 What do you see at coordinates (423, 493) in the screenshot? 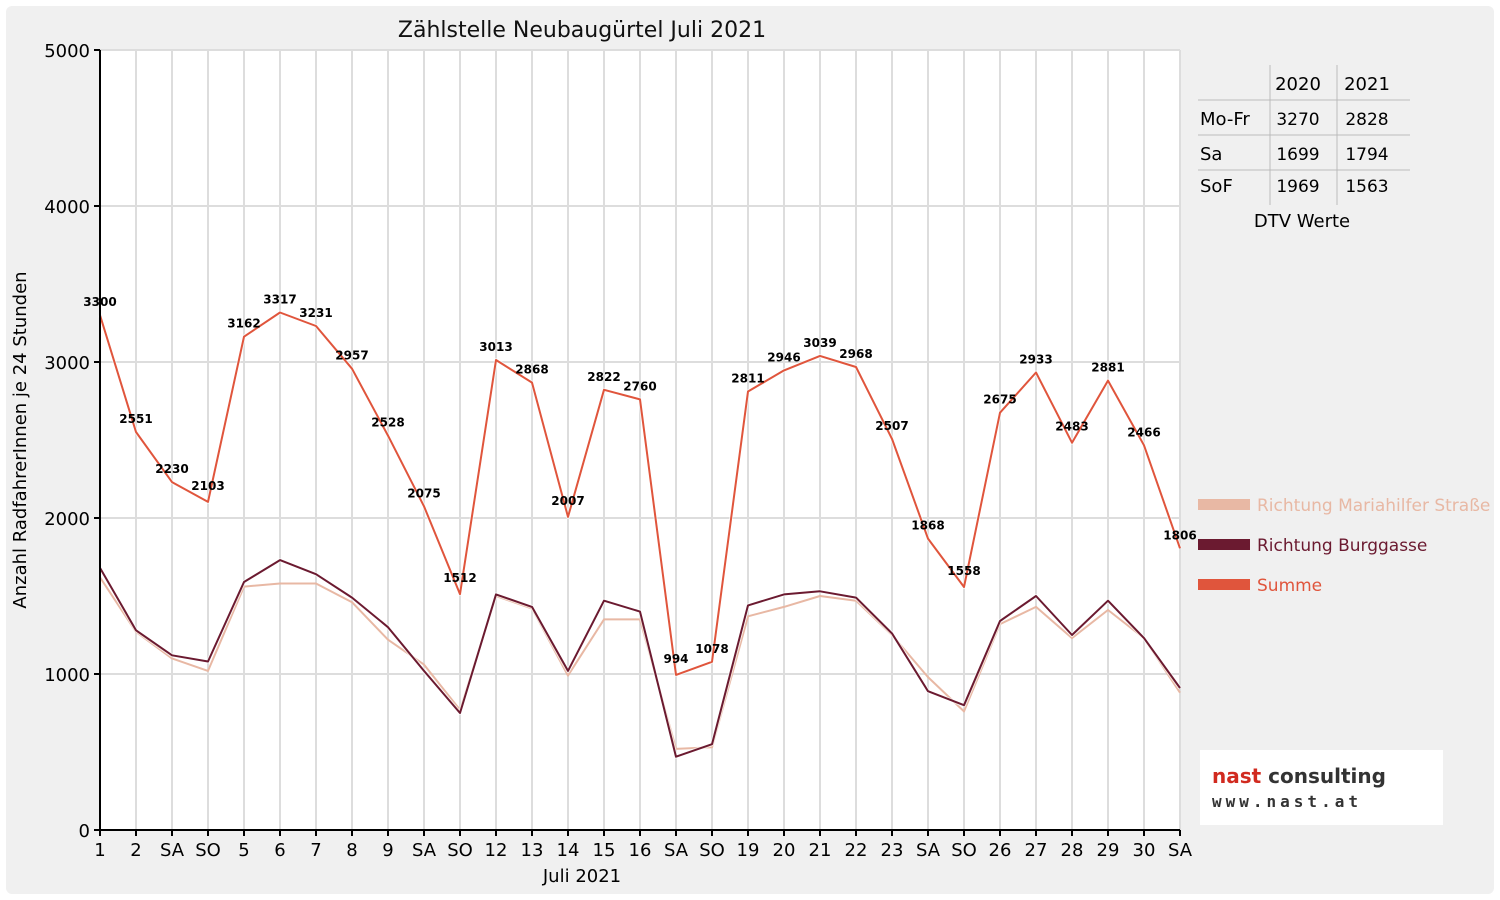
I see `data-label: 2075` at bounding box center [423, 493].